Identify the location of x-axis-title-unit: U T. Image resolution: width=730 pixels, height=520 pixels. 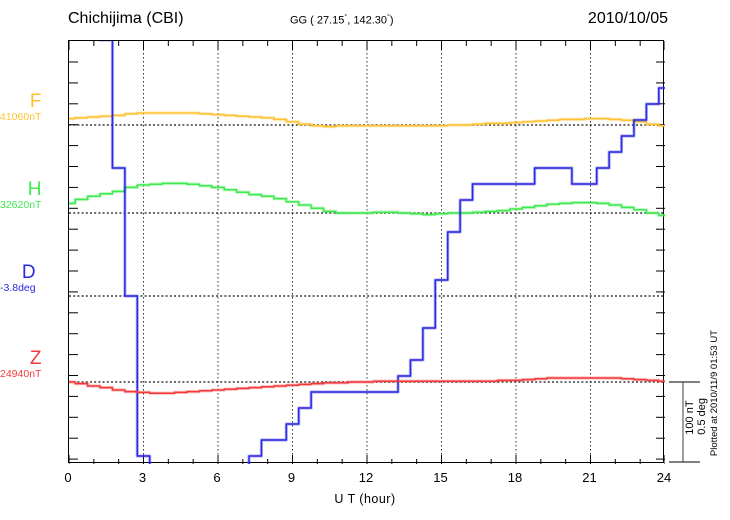
(345, 499).